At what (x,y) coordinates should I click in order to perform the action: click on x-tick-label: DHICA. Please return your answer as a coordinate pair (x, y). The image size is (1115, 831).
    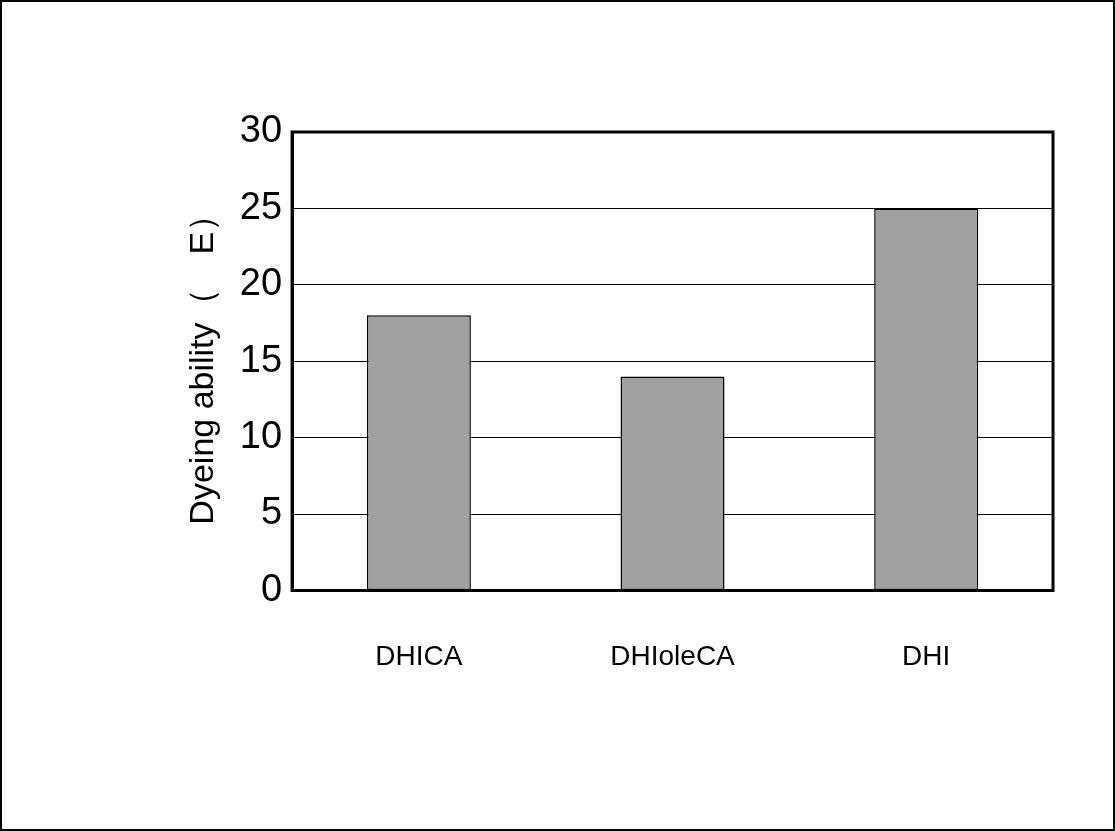
    Looking at the image, I should click on (419, 655).